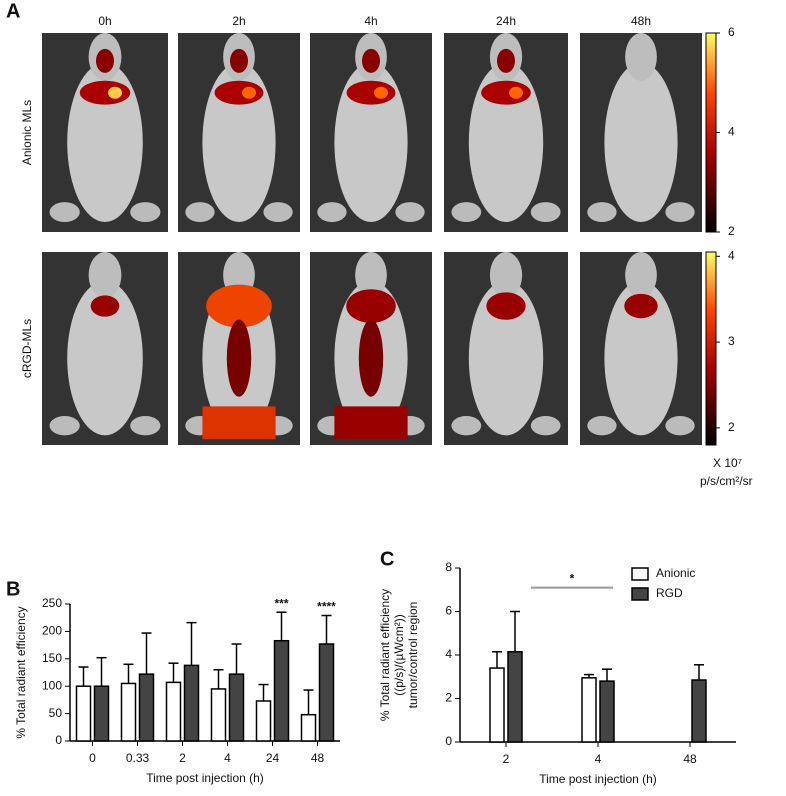 The width and height of the screenshot is (786, 796). I want to click on time-label: 2h, so click(238, 21).